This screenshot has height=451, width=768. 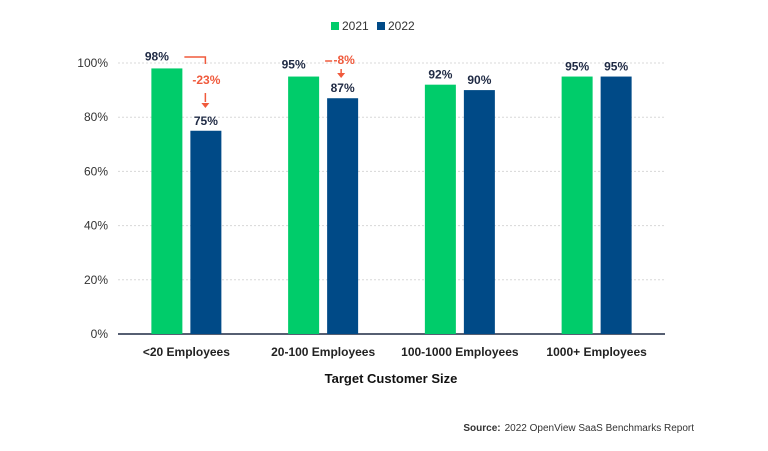 What do you see at coordinates (401, 26) in the screenshot?
I see `legend-label: 2022` at bounding box center [401, 26].